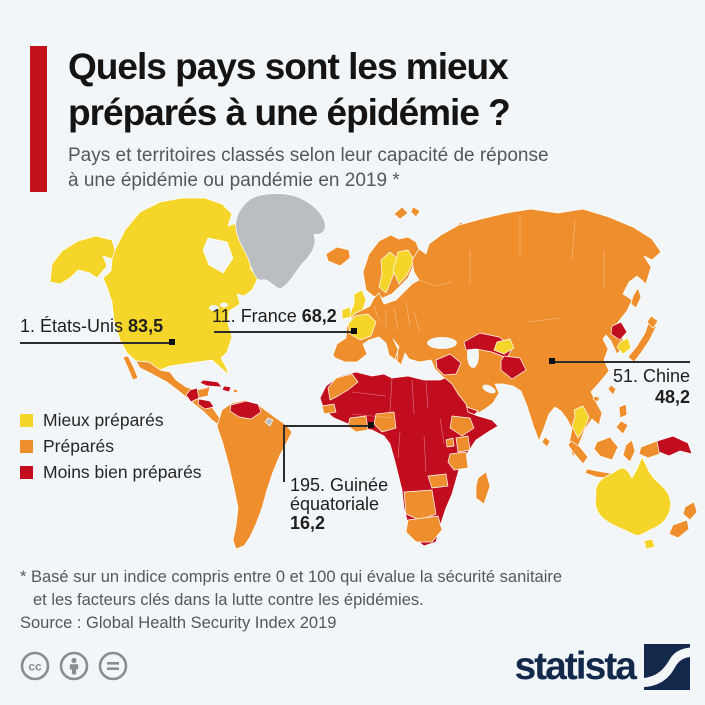  I want to click on annotation-china-dot, so click(552, 361).